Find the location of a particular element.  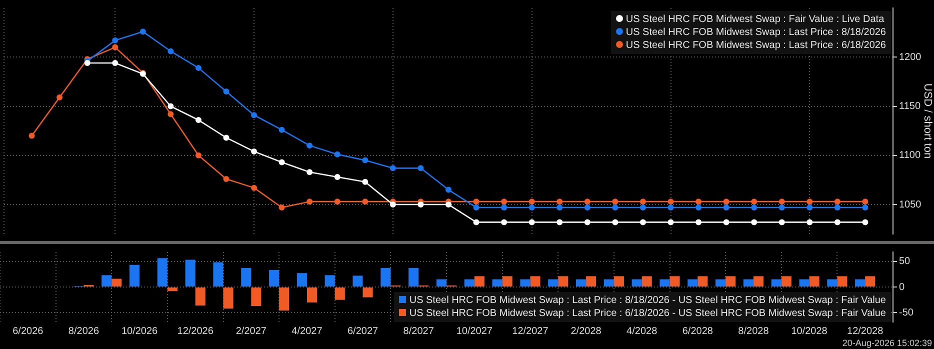

legend-label: US Steel HRC FOB Midwest Swap : Last Price : 6/18/2026 - US Steel HRC FOB Midwest Swap : Fair Value is located at coordinates (647, 313).